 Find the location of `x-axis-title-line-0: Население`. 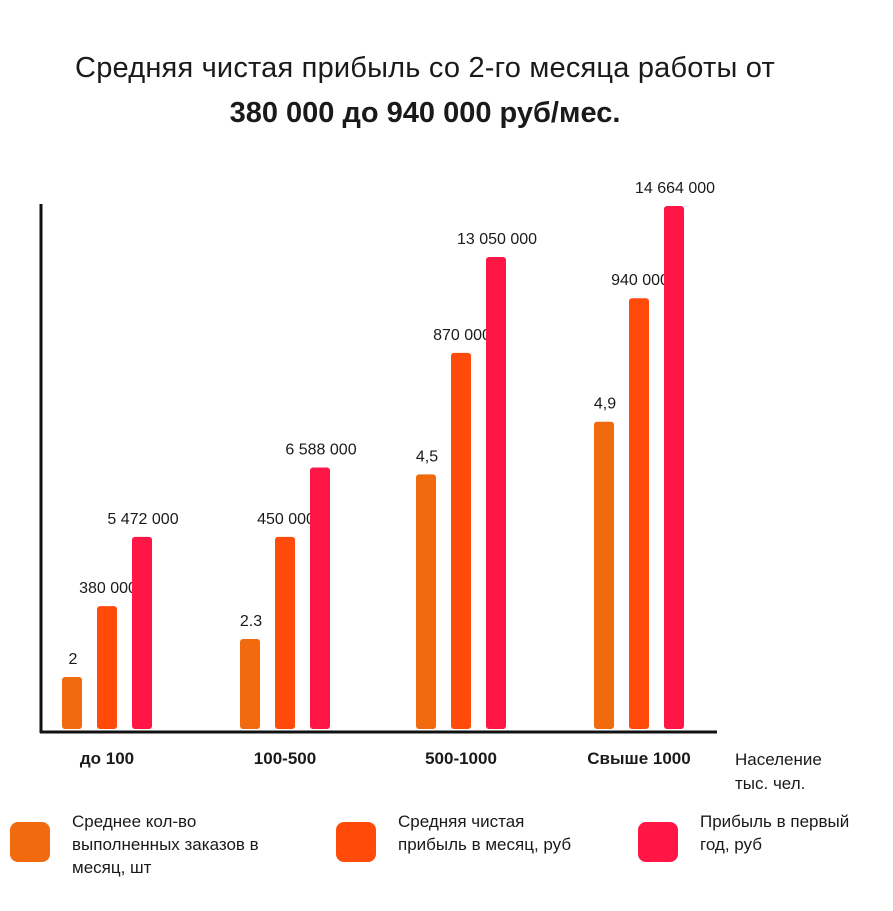

x-axis-title-line-0: Население is located at coordinates (778, 759).